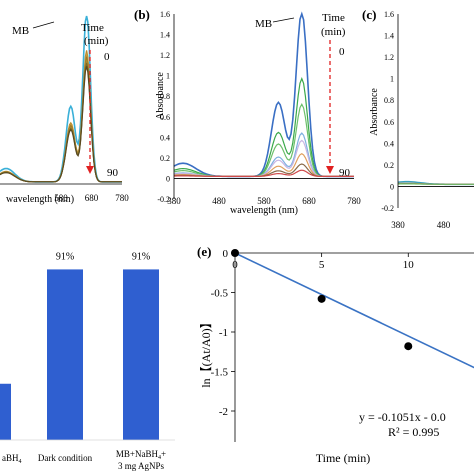 The image size is (474, 474). What do you see at coordinates (345, 173) in the screenshot?
I see `b-time-end: 90` at bounding box center [345, 173].